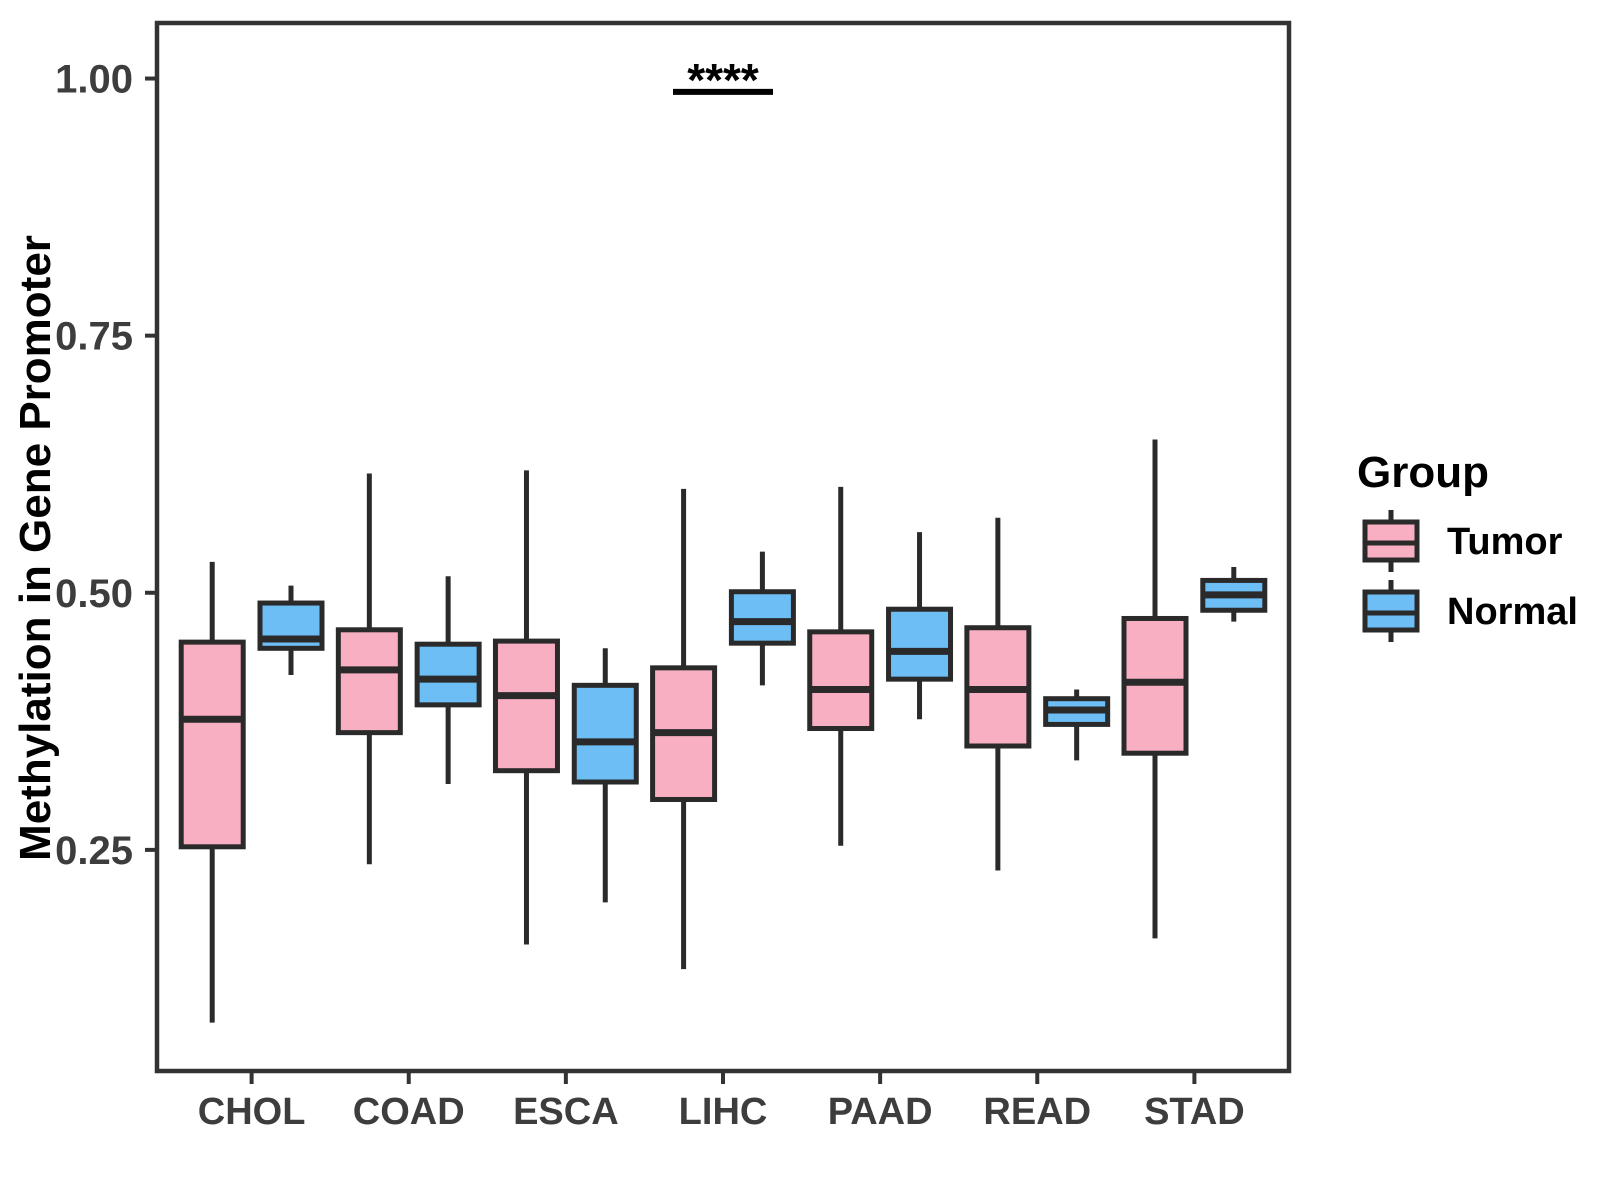  What do you see at coordinates (880, 1112) in the screenshot?
I see `x-tick-label-PAAD: PAAD` at bounding box center [880, 1112].